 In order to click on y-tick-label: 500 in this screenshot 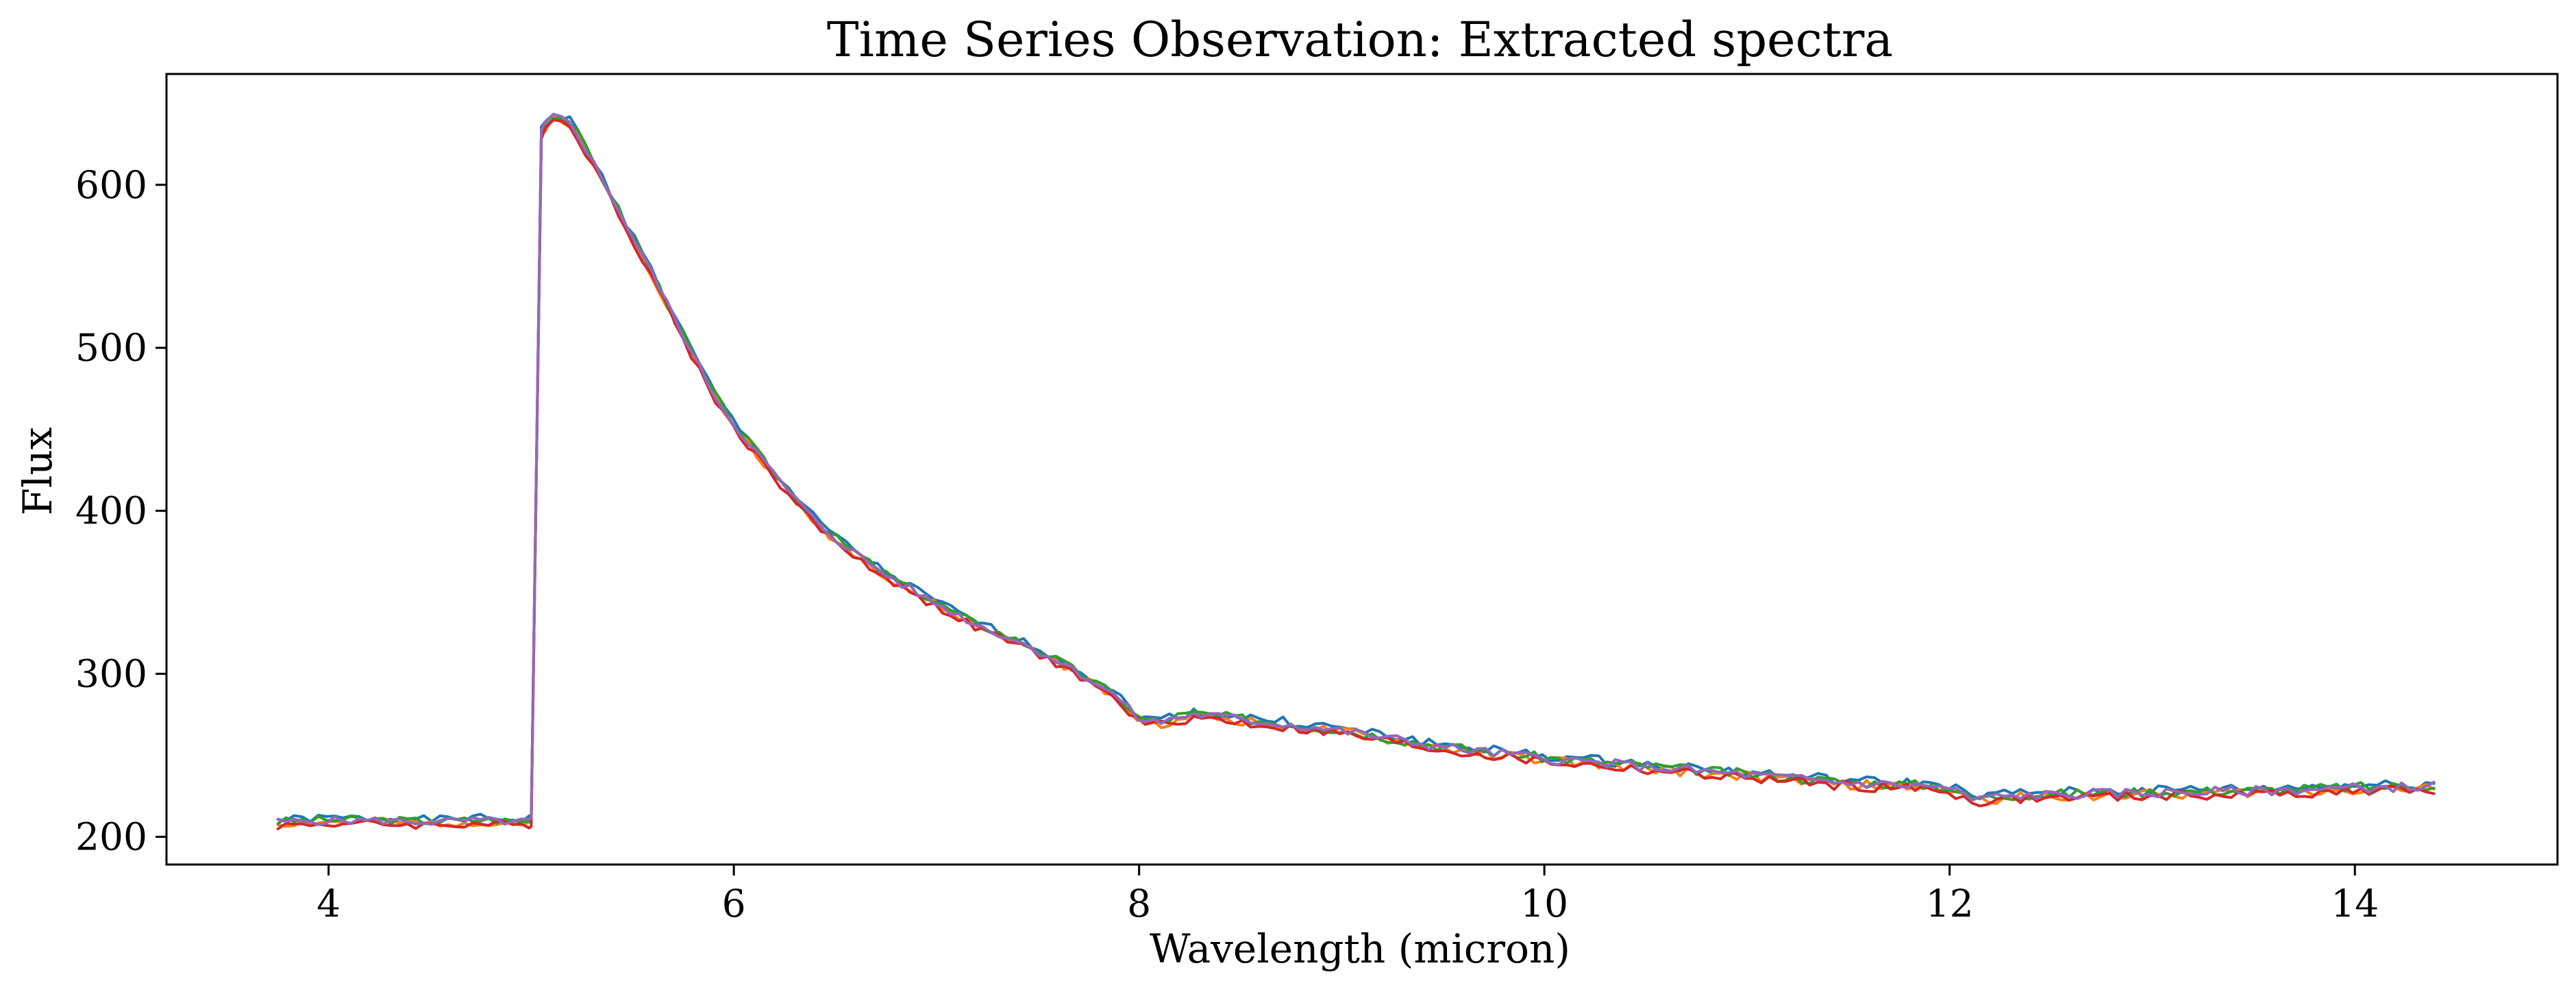, I will do `click(111, 348)`.